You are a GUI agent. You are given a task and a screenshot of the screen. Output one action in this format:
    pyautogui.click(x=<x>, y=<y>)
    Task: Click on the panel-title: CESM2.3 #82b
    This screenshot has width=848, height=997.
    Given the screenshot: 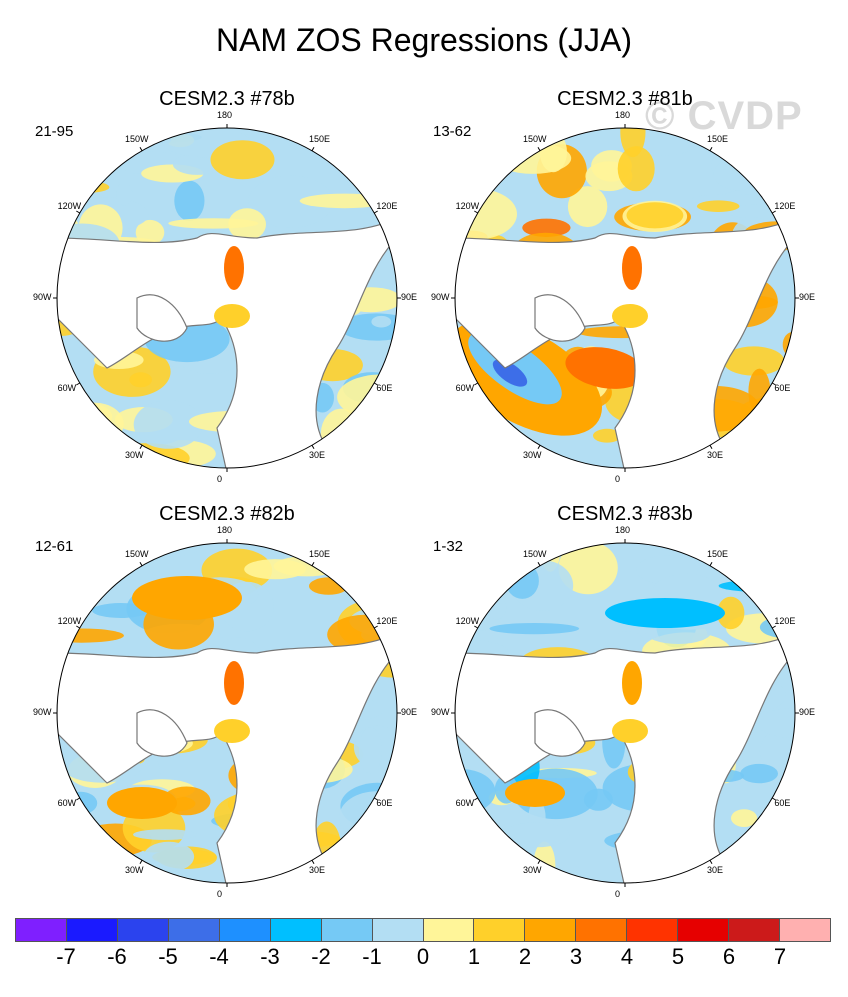 What is the action you would take?
    pyautogui.click(x=227, y=514)
    